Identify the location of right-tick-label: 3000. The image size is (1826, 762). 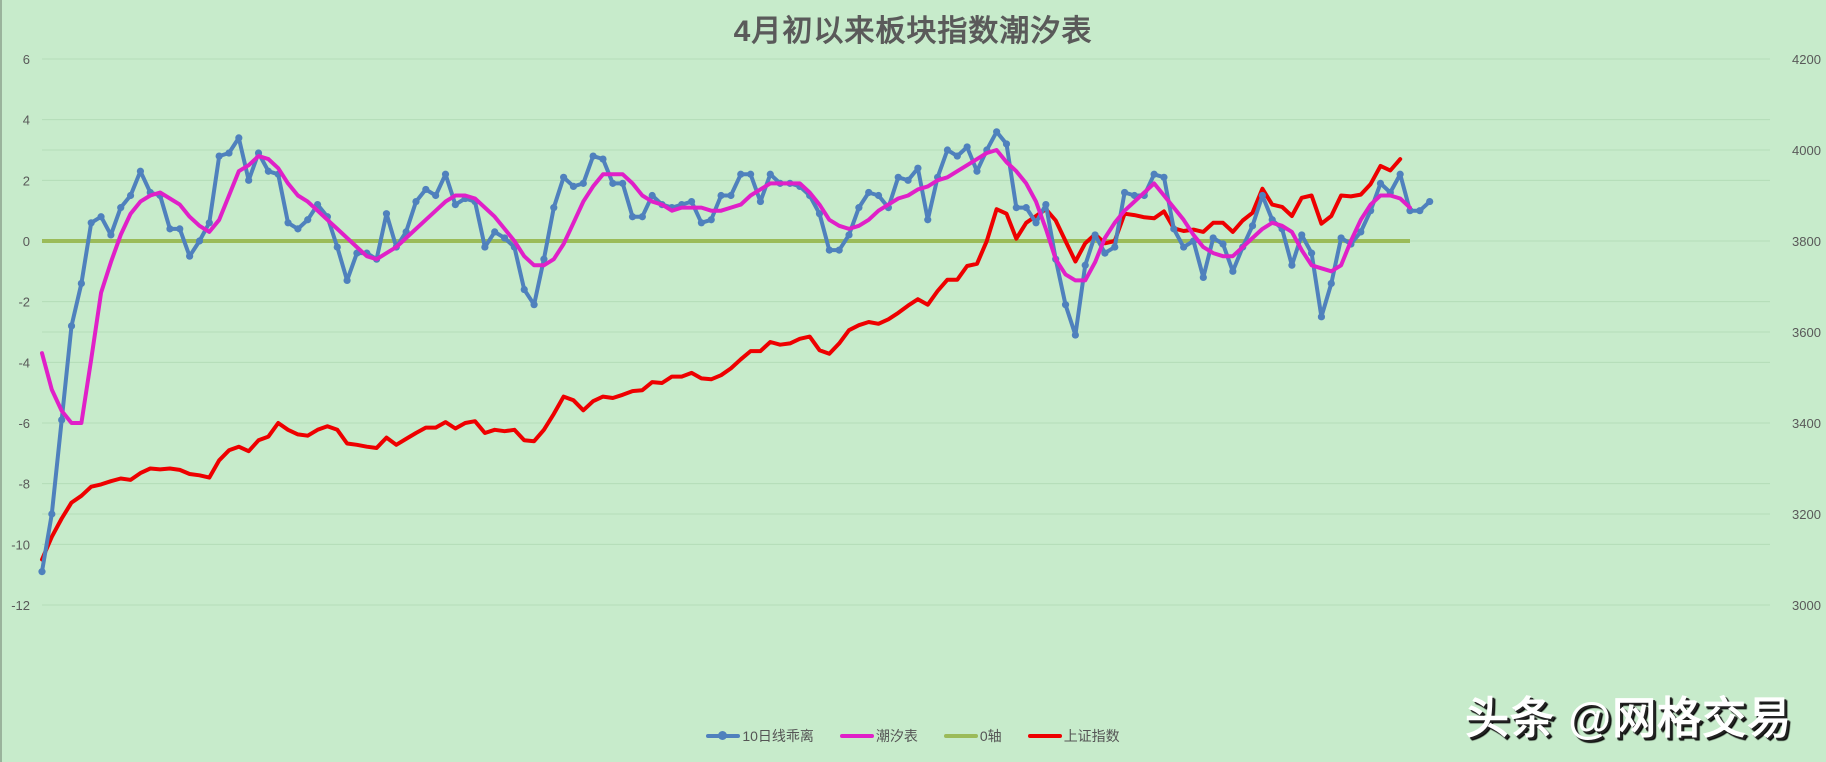
(1806, 605).